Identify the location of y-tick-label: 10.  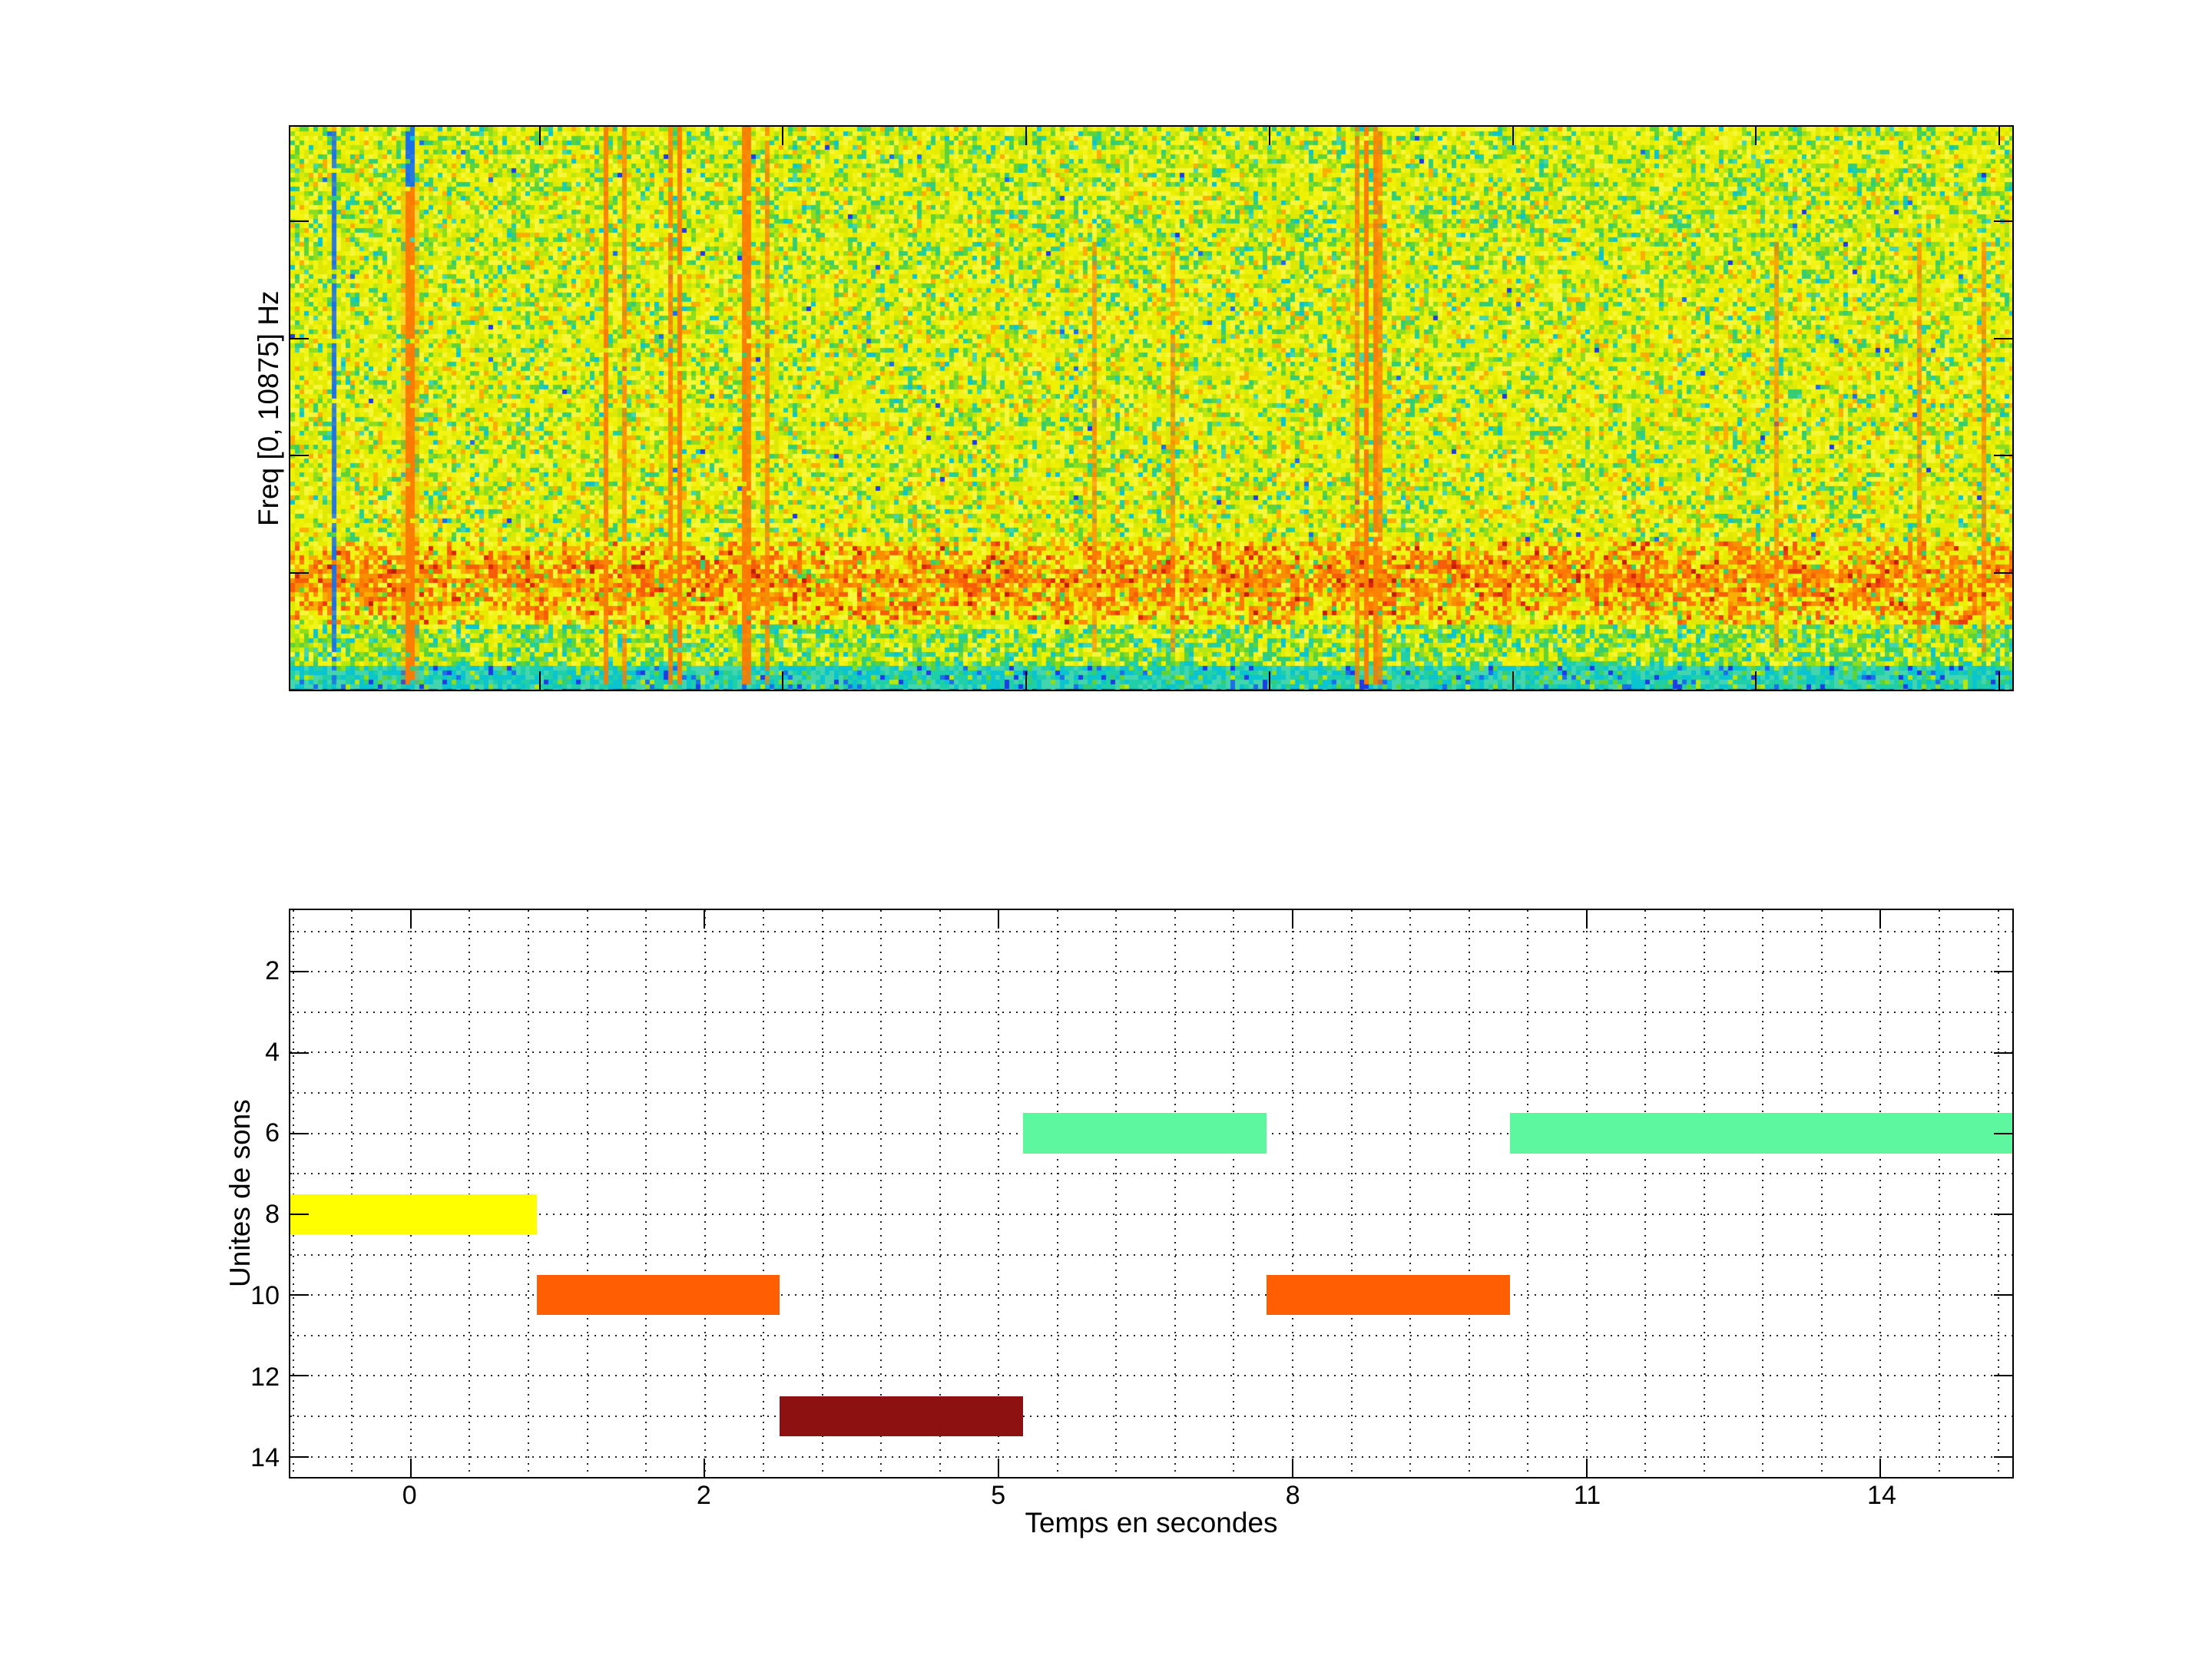
(265, 1295).